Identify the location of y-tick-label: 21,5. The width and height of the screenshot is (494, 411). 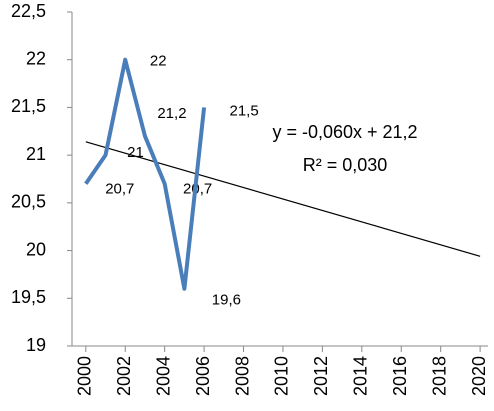
(28, 106).